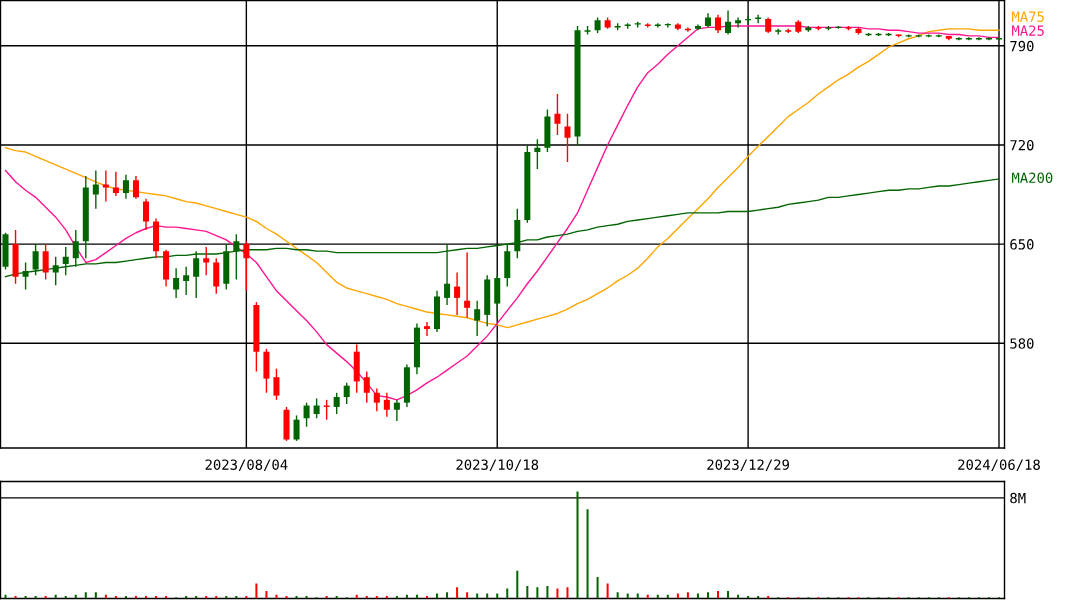 Image resolution: width=1065 pixels, height=600 pixels. Describe the element at coordinates (1022, 145) in the screenshot. I see `y-tick-label: 720` at that location.